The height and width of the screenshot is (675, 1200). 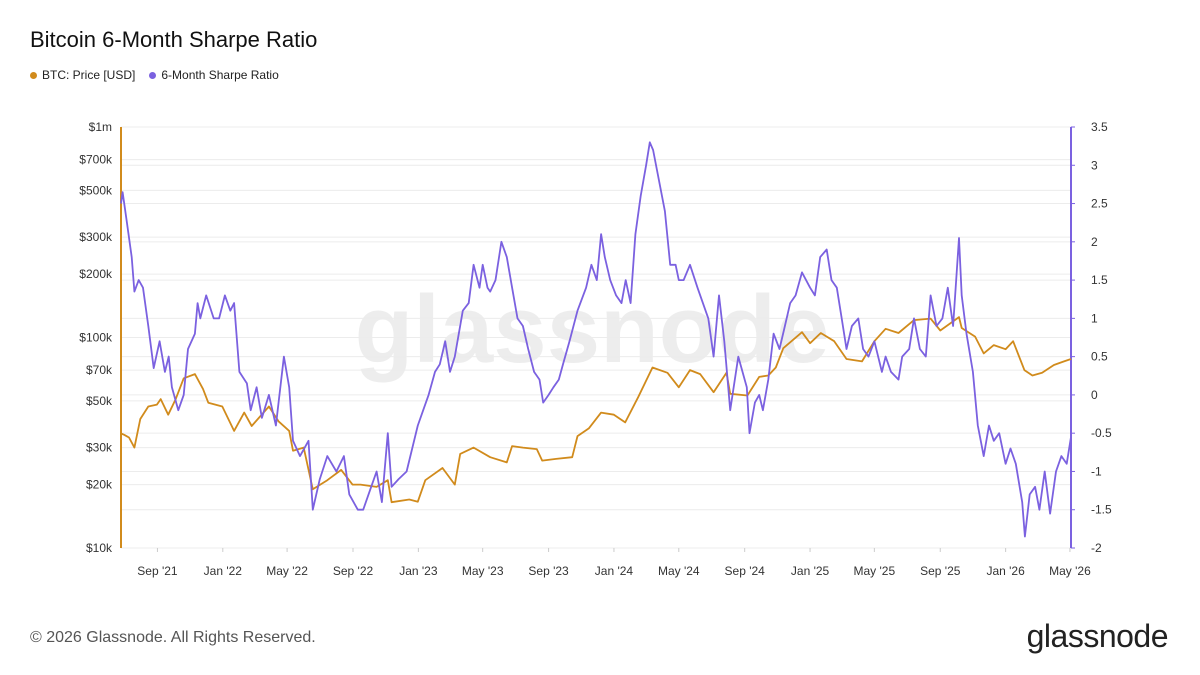 I want to click on x-tick-label: Jan '22, so click(x=223, y=571).